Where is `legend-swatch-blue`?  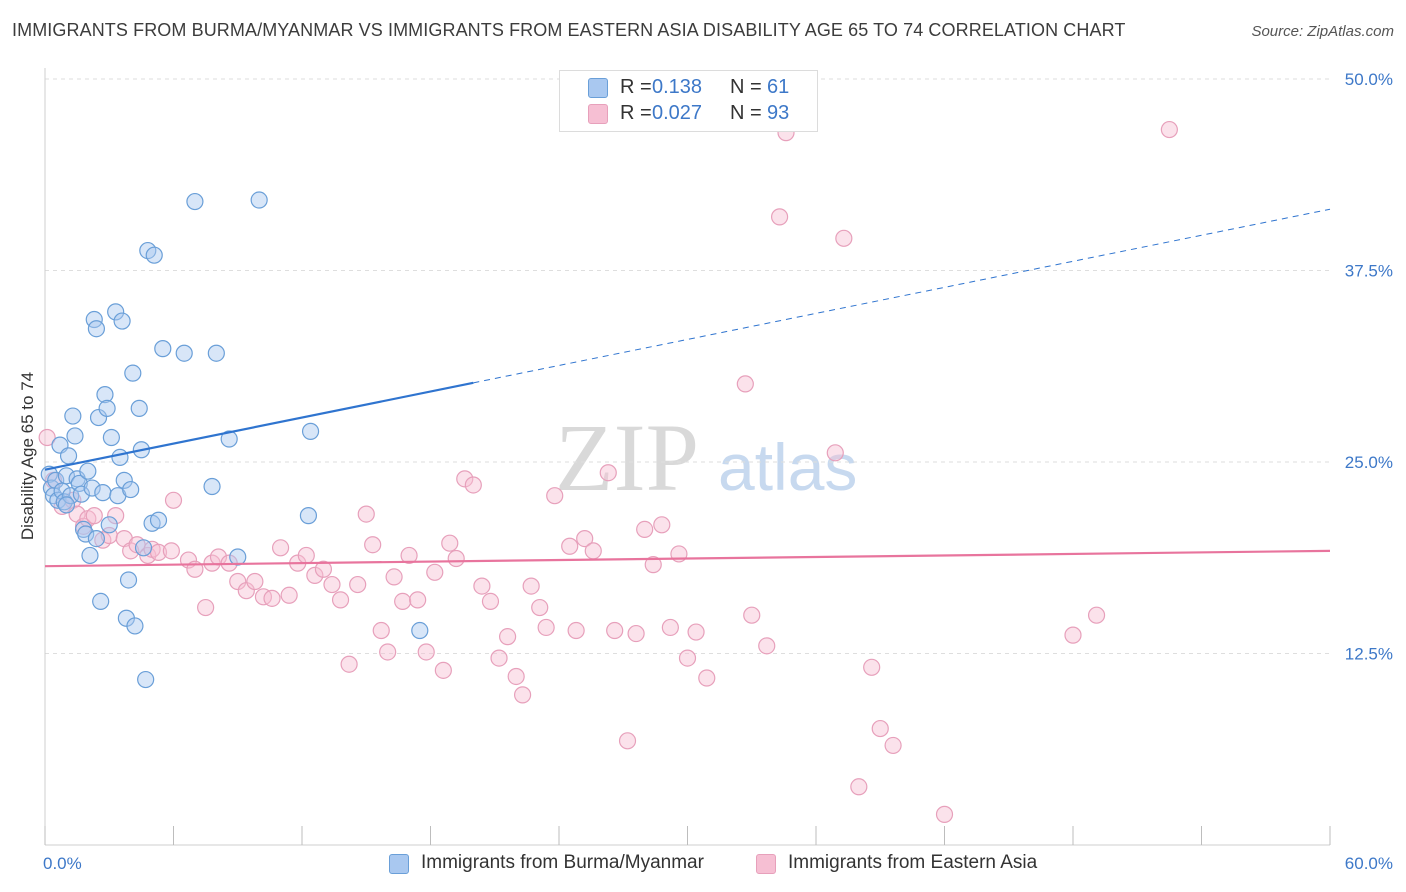 legend-swatch-blue is located at coordinates (399, 864).